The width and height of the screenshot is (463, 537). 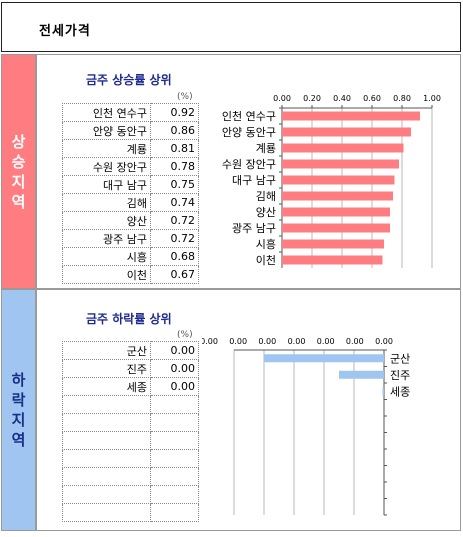 I want to click on rate-value-cell: 0.78, so click(x=174, y=166).